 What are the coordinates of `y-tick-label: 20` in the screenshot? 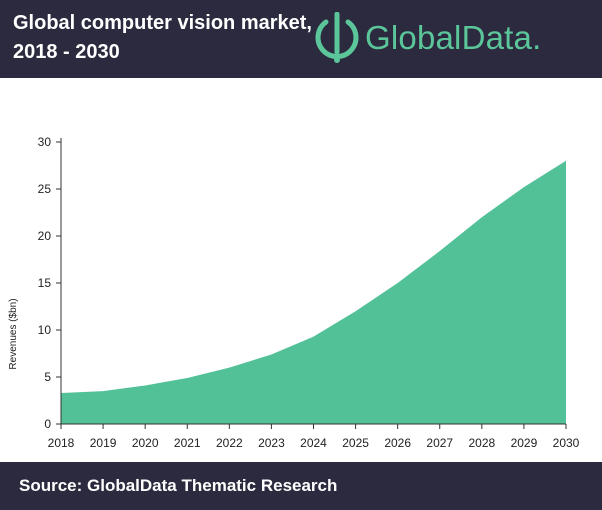 It's located at (45, 236).